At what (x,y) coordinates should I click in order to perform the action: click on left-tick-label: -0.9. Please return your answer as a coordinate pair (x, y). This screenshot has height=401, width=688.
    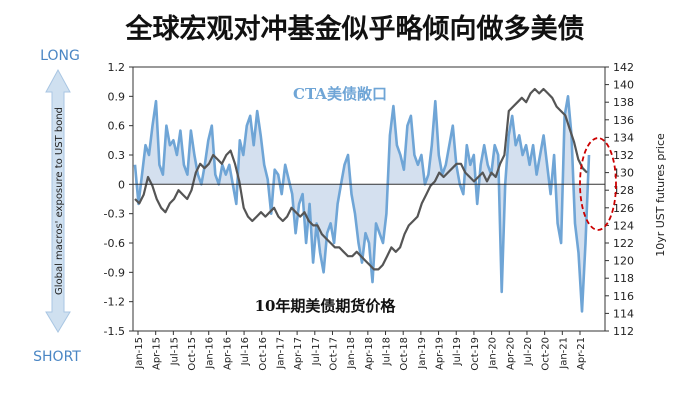
    Looking at the image, I should click on (114, 272).